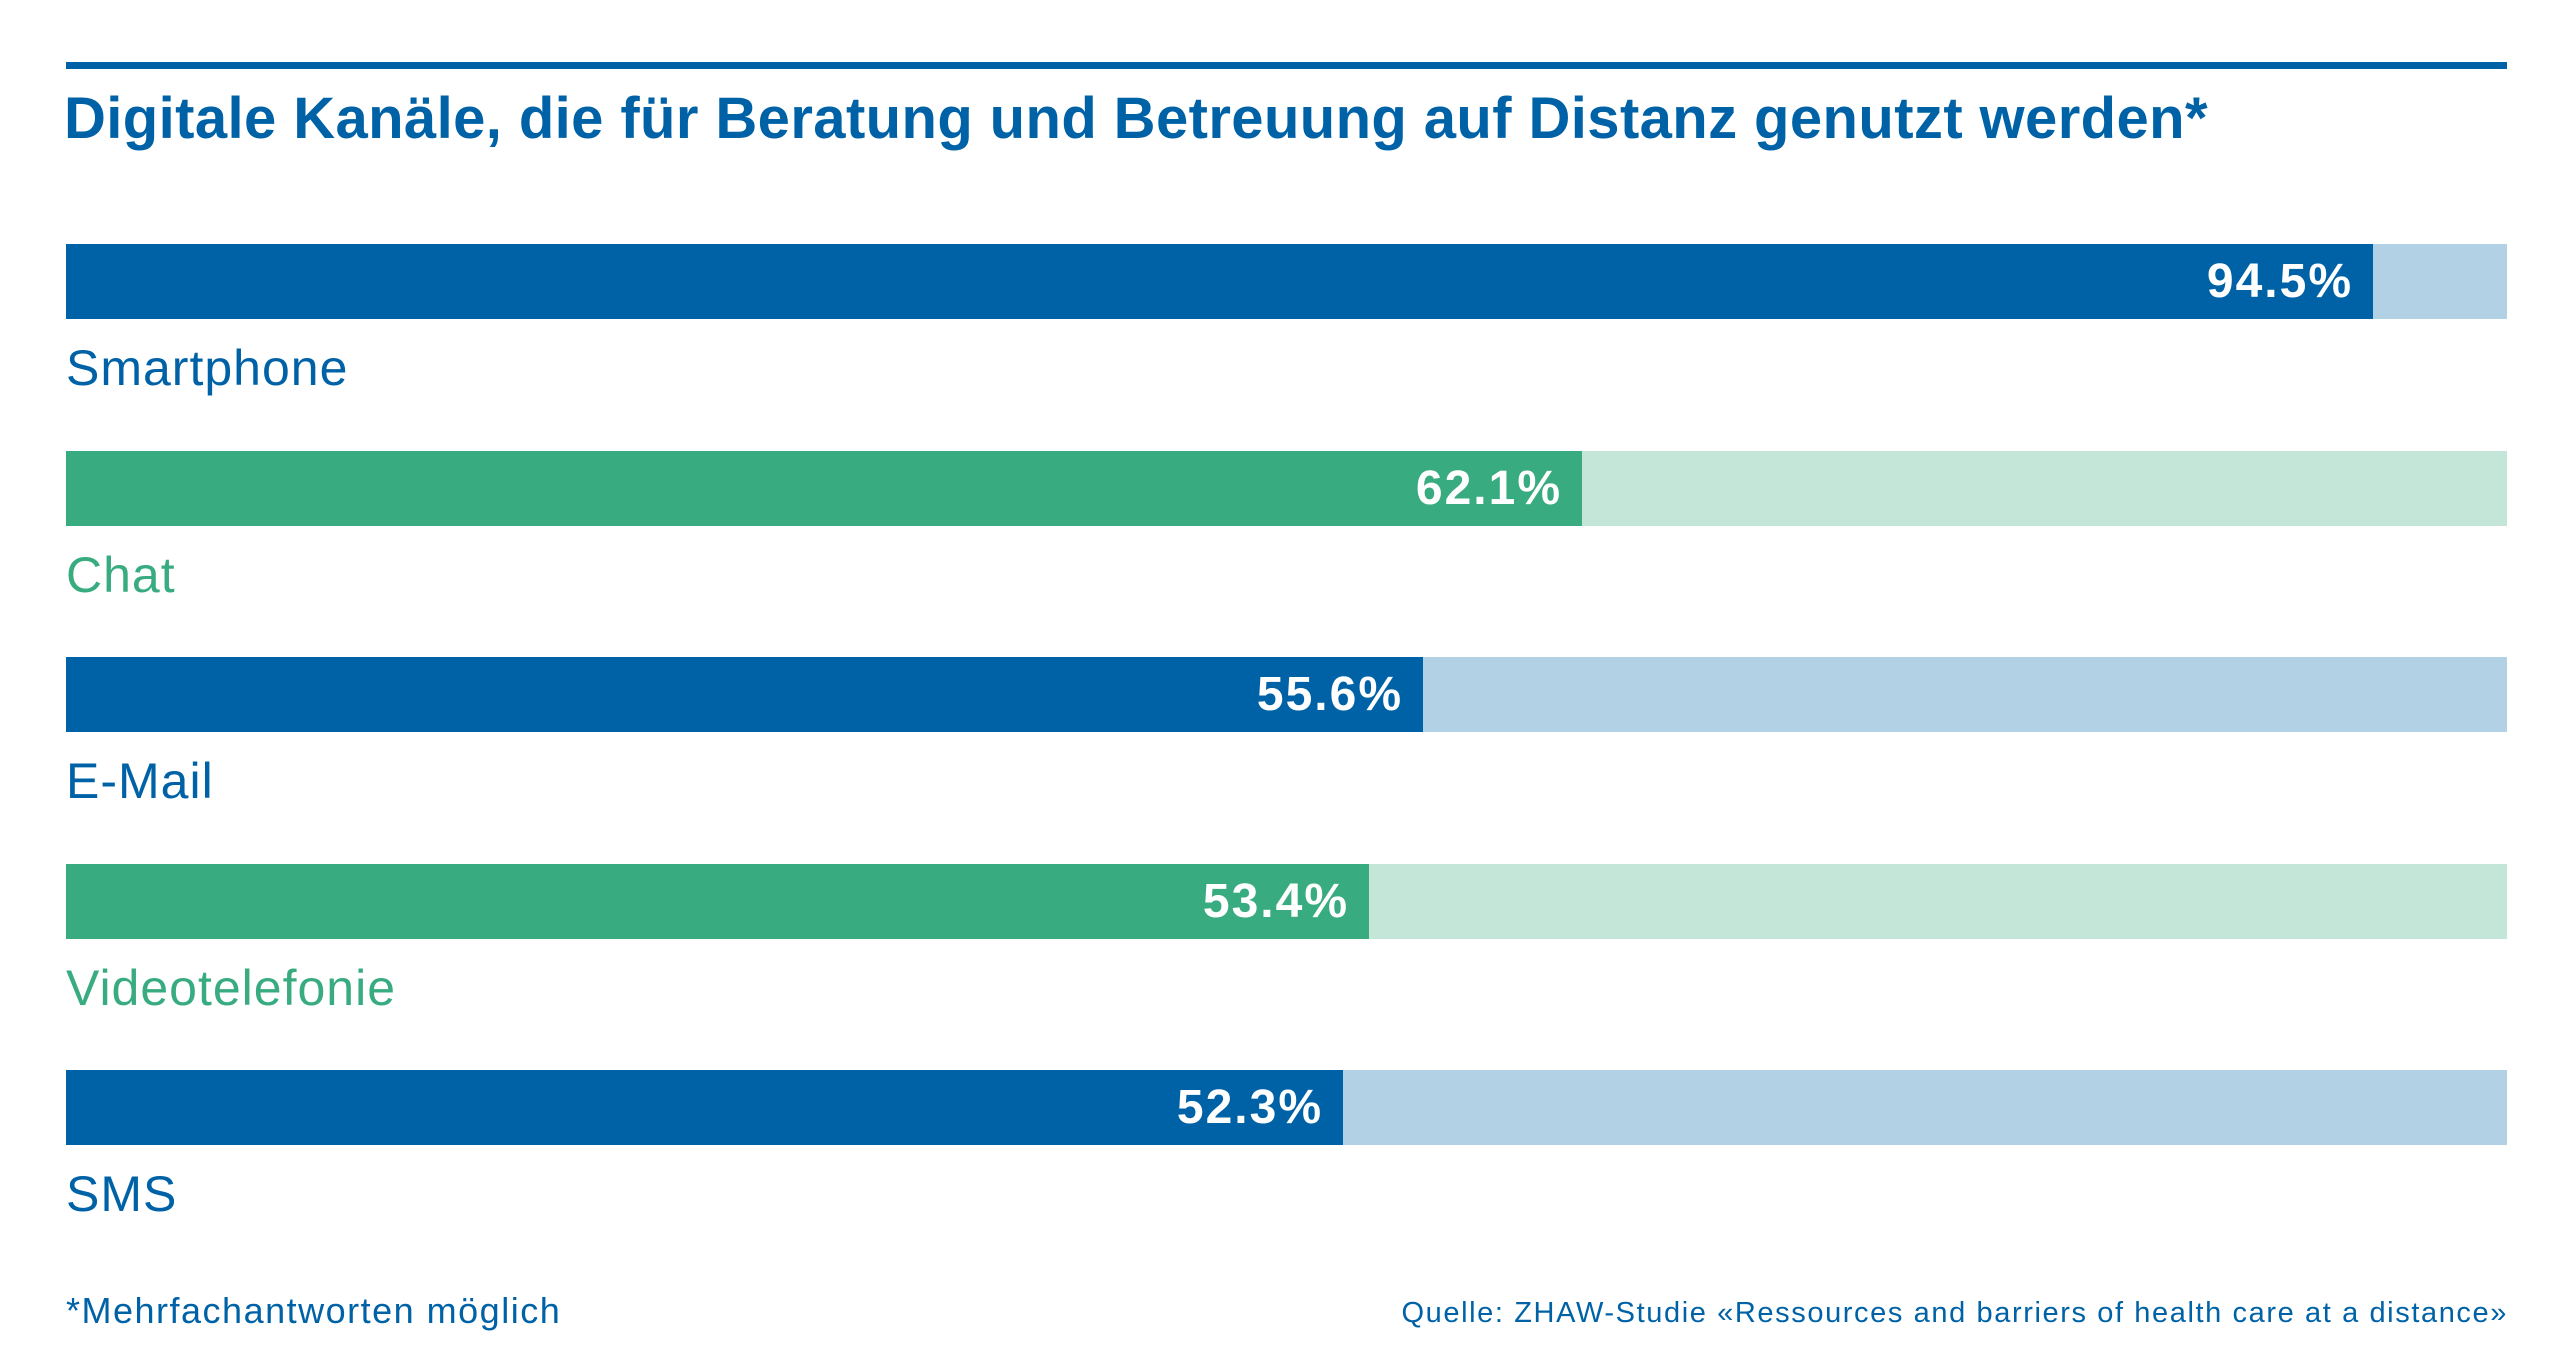 The image size is (2560, 1371). Describe the element at coordinates (122, 1194) in the screenshot. I see `category-label: SMS` at that location.